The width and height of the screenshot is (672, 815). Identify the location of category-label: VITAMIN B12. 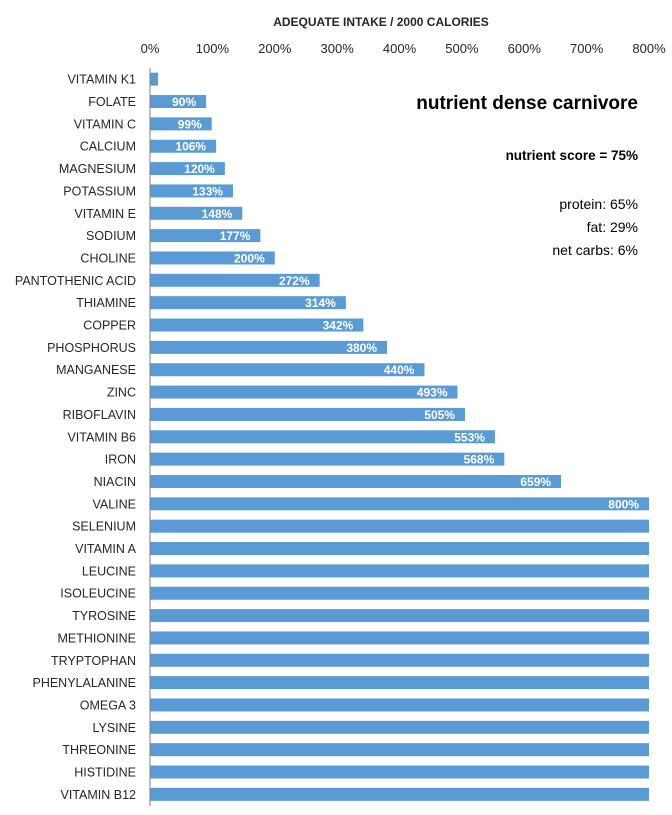
(99, 795).